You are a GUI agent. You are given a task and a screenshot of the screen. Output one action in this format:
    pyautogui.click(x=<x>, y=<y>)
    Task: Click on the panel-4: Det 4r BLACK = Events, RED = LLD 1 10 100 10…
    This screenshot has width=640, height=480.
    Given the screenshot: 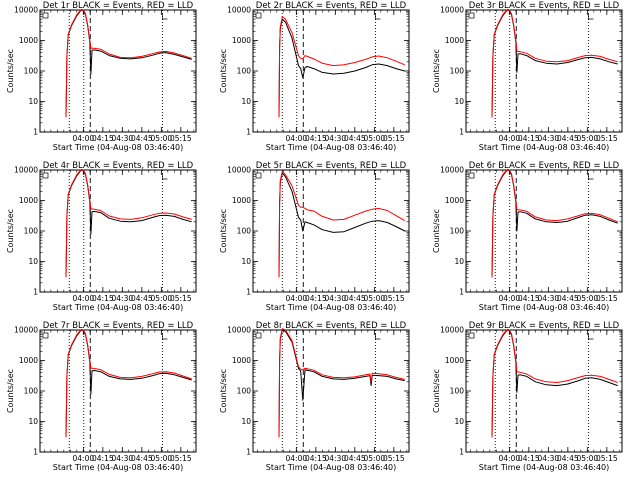 What is the action you would take?
    pyautogui.click(x=101, y=236)
    